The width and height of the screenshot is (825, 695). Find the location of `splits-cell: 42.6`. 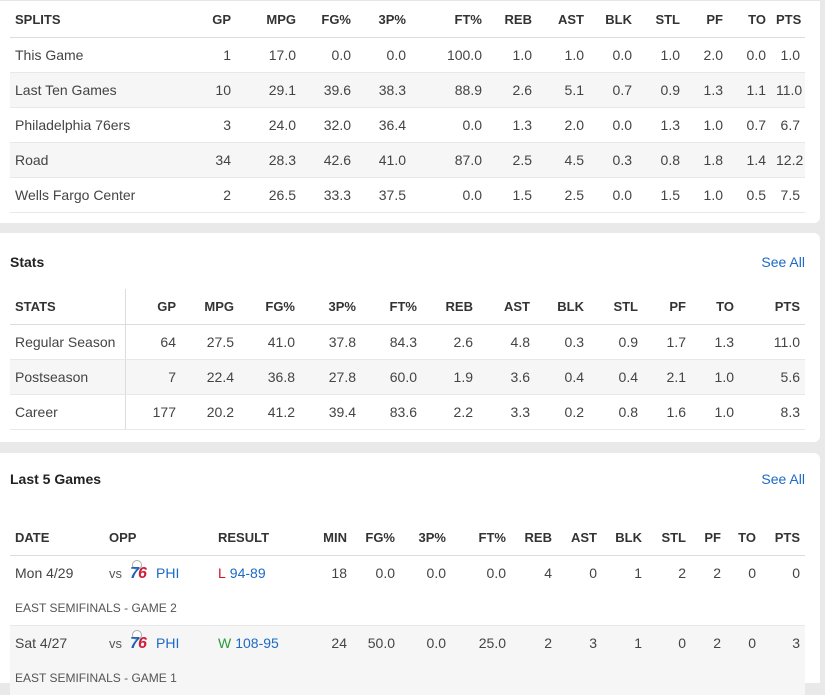

splits-cell: 42.6 is located at coordinates (328, 160).